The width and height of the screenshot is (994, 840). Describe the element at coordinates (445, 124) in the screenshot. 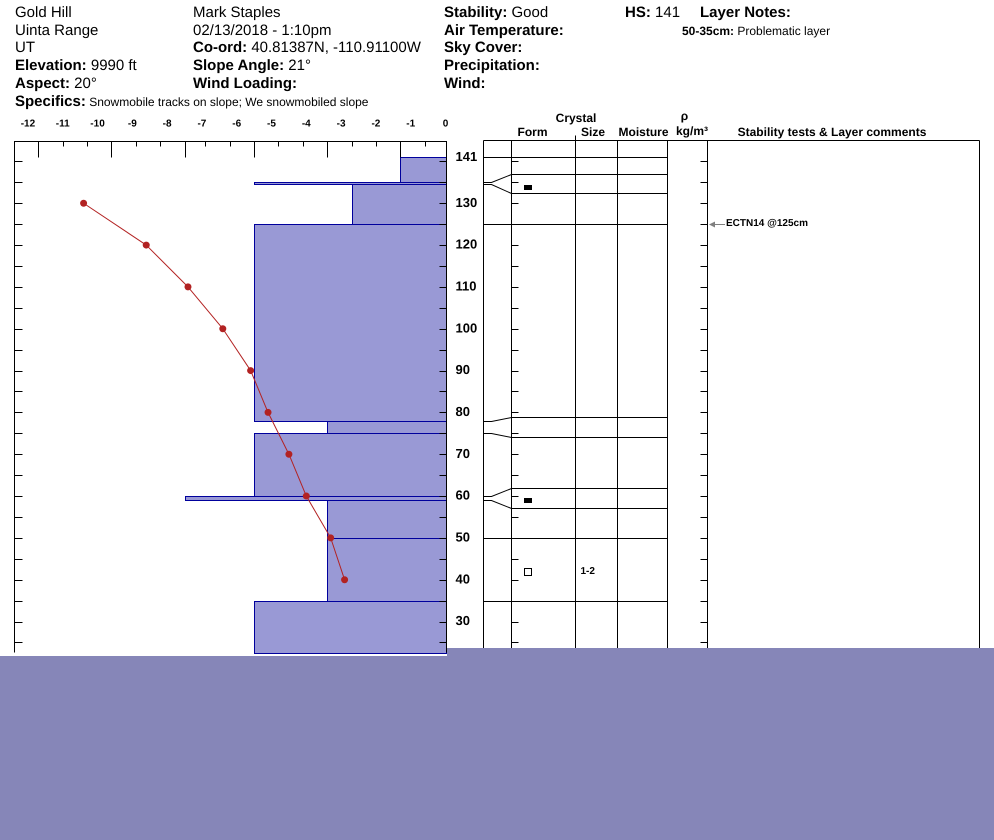

I see `x-tick-label: 0` at that location.